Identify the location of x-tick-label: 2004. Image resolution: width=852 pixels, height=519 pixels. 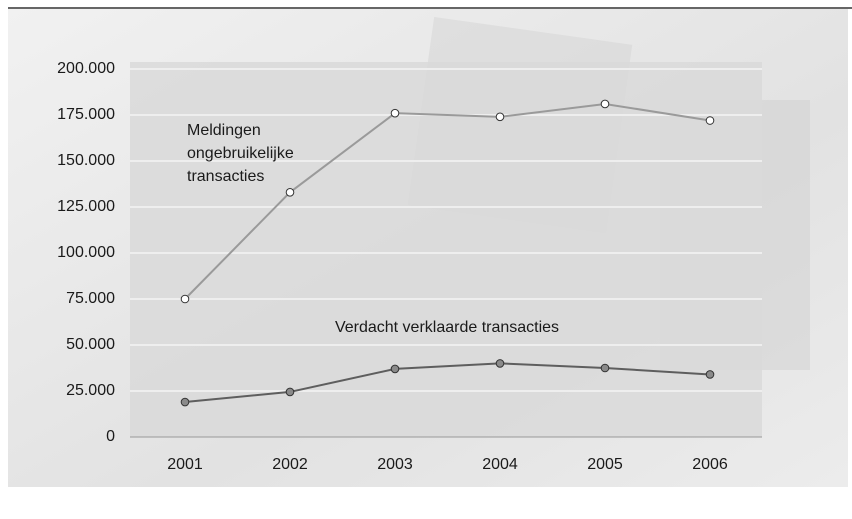
(500, 464).